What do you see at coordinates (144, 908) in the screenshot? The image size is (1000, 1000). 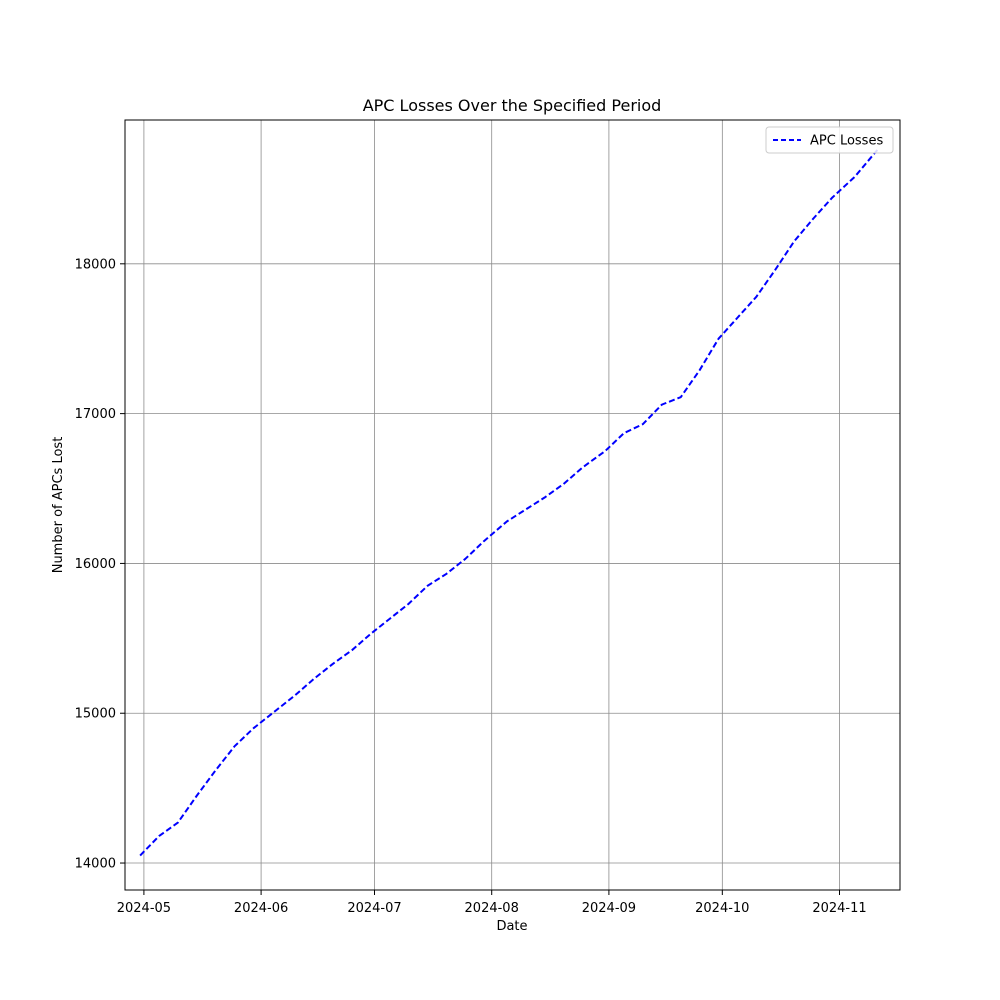 I see `x-tick-label: 2024-05` at bounding box center [144, 908].